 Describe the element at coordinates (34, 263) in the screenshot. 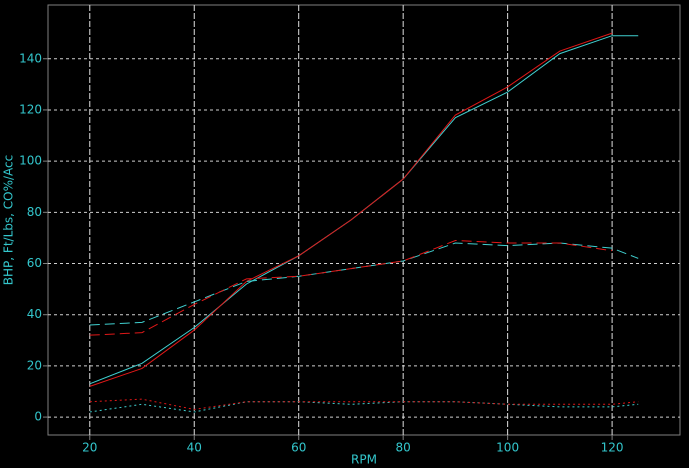

I see `y-tick-label: 60` at that location.